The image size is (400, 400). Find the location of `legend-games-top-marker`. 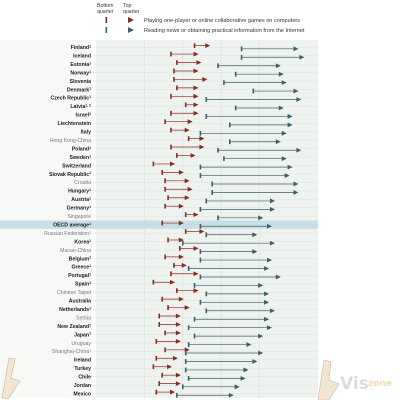

legend-games-top-marker is located at coordinates (131, 20).